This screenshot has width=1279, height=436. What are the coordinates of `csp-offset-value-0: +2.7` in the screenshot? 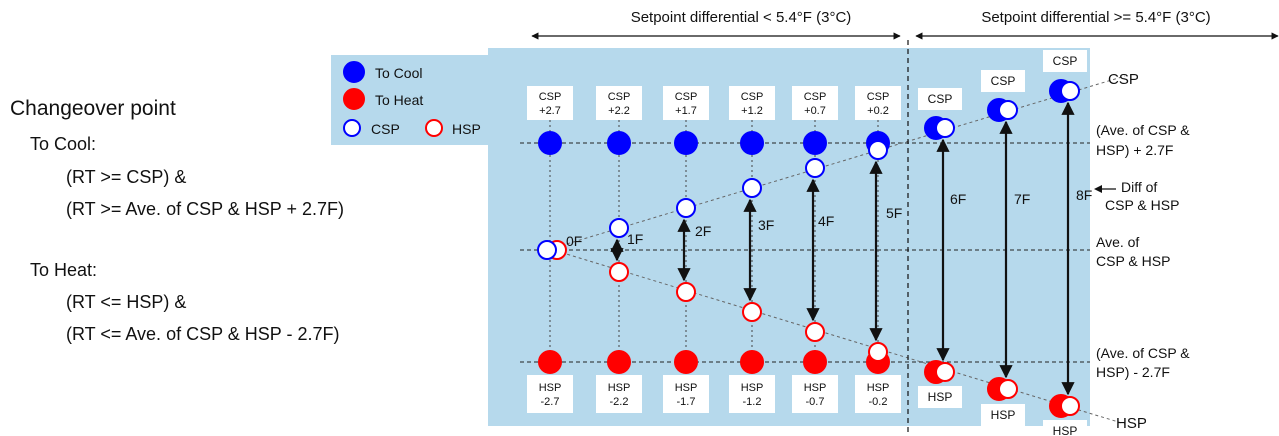 It's located at (550, 111).